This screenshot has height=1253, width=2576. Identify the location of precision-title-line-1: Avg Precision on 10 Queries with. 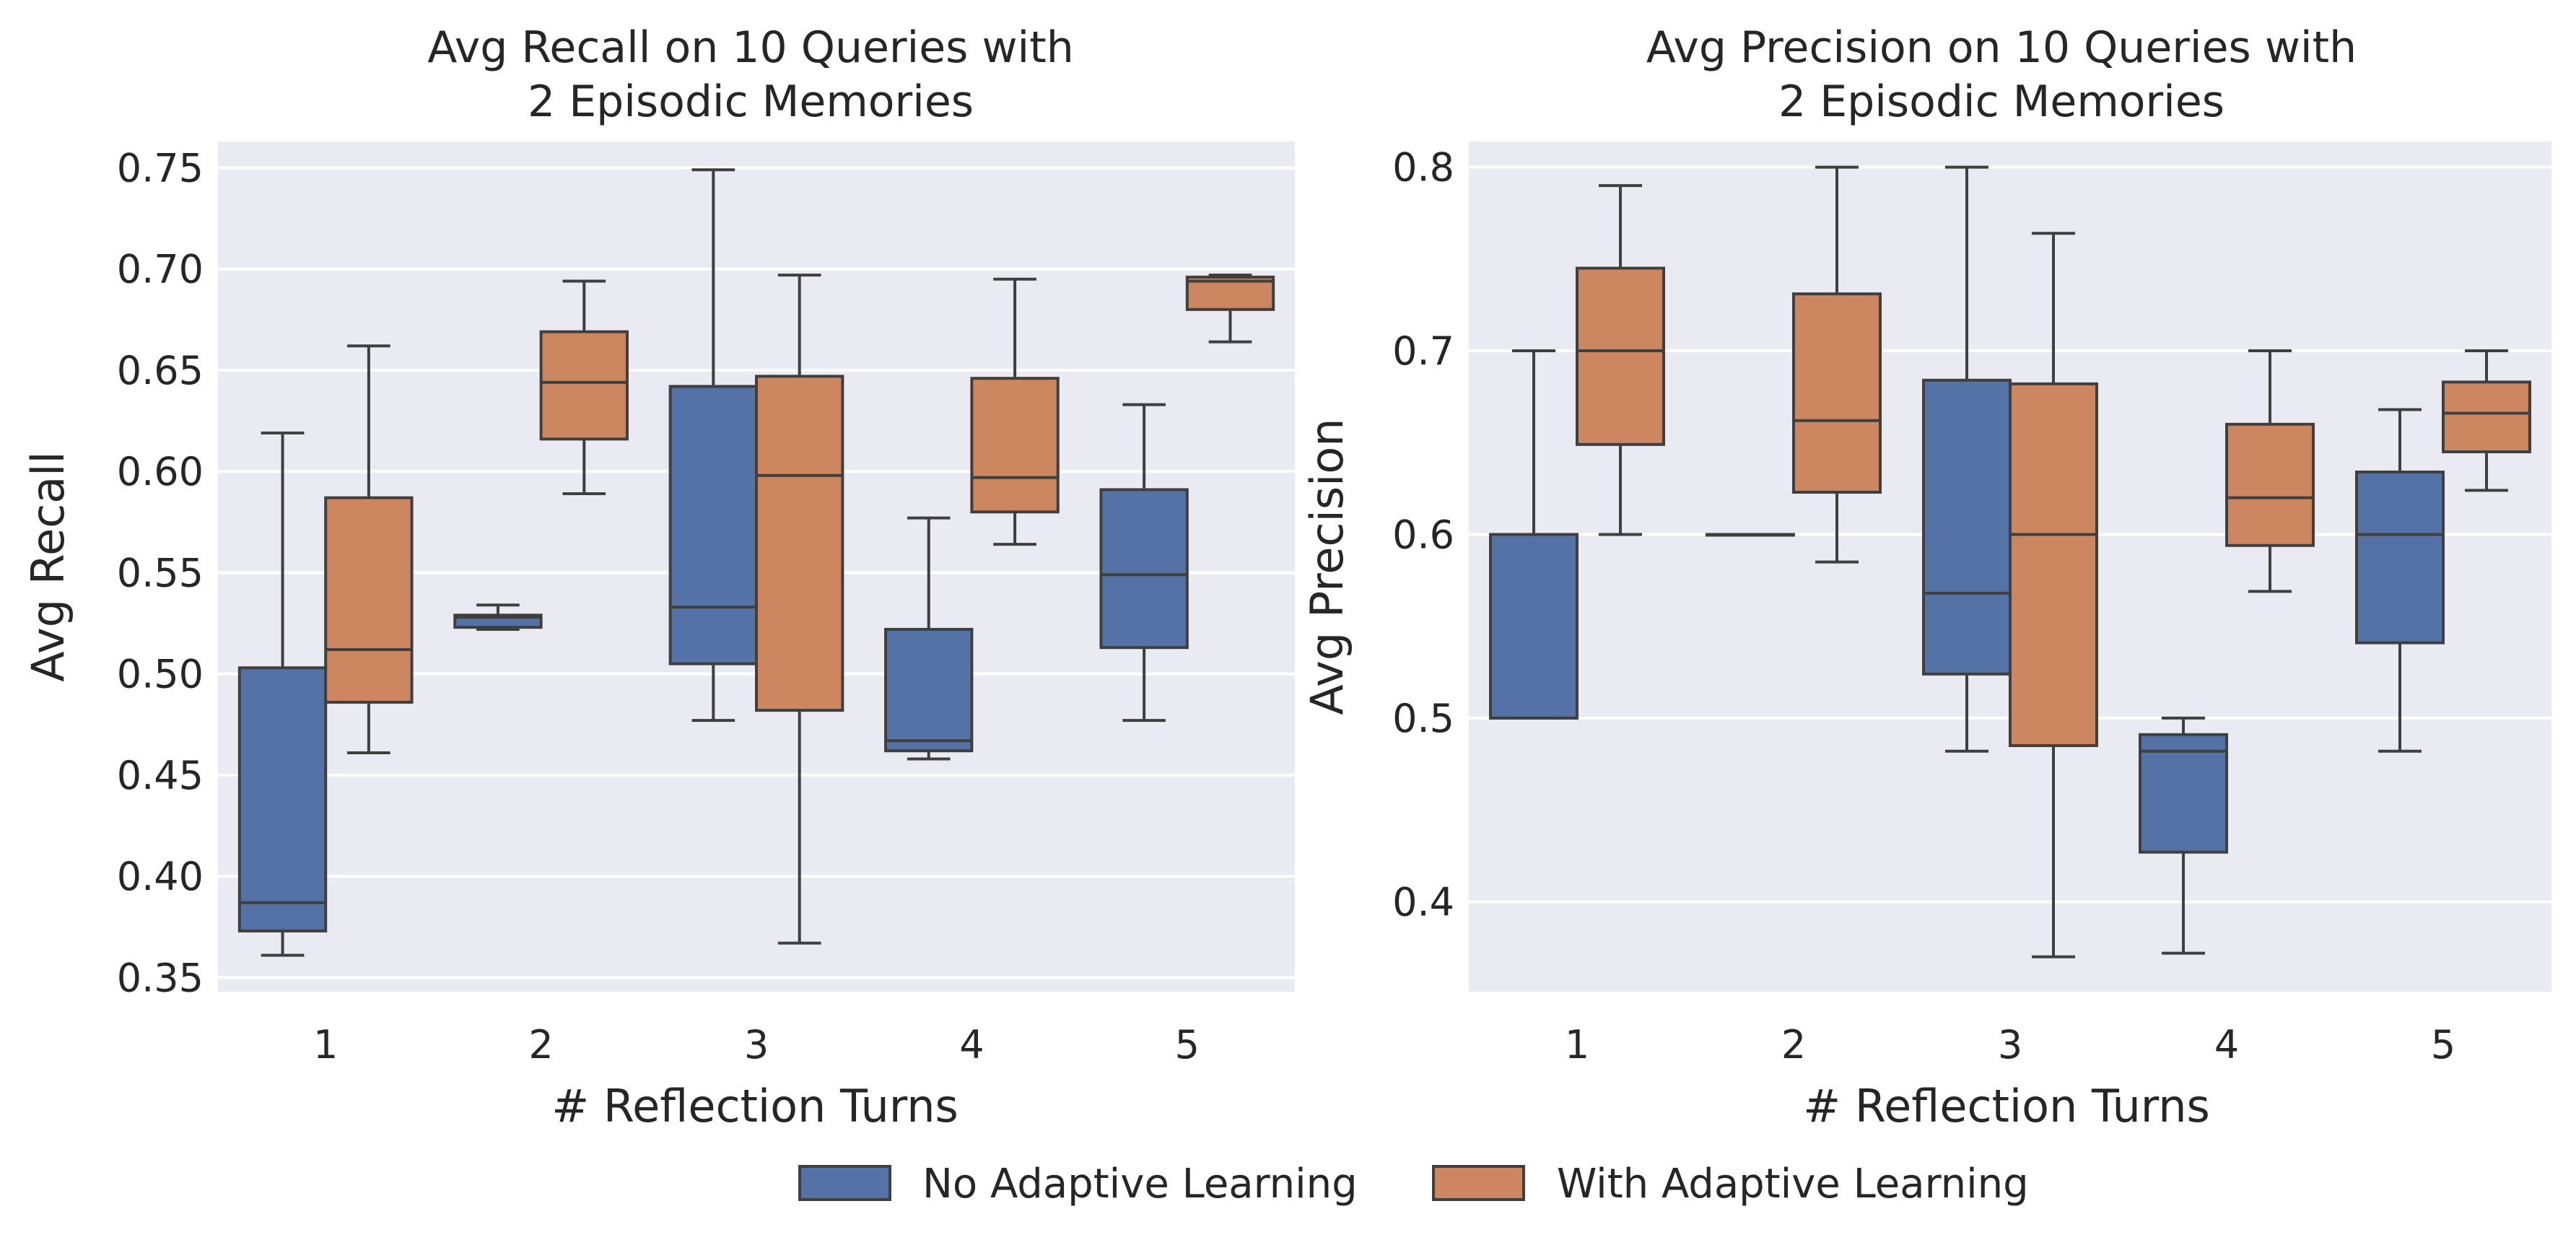
(2001, 48).